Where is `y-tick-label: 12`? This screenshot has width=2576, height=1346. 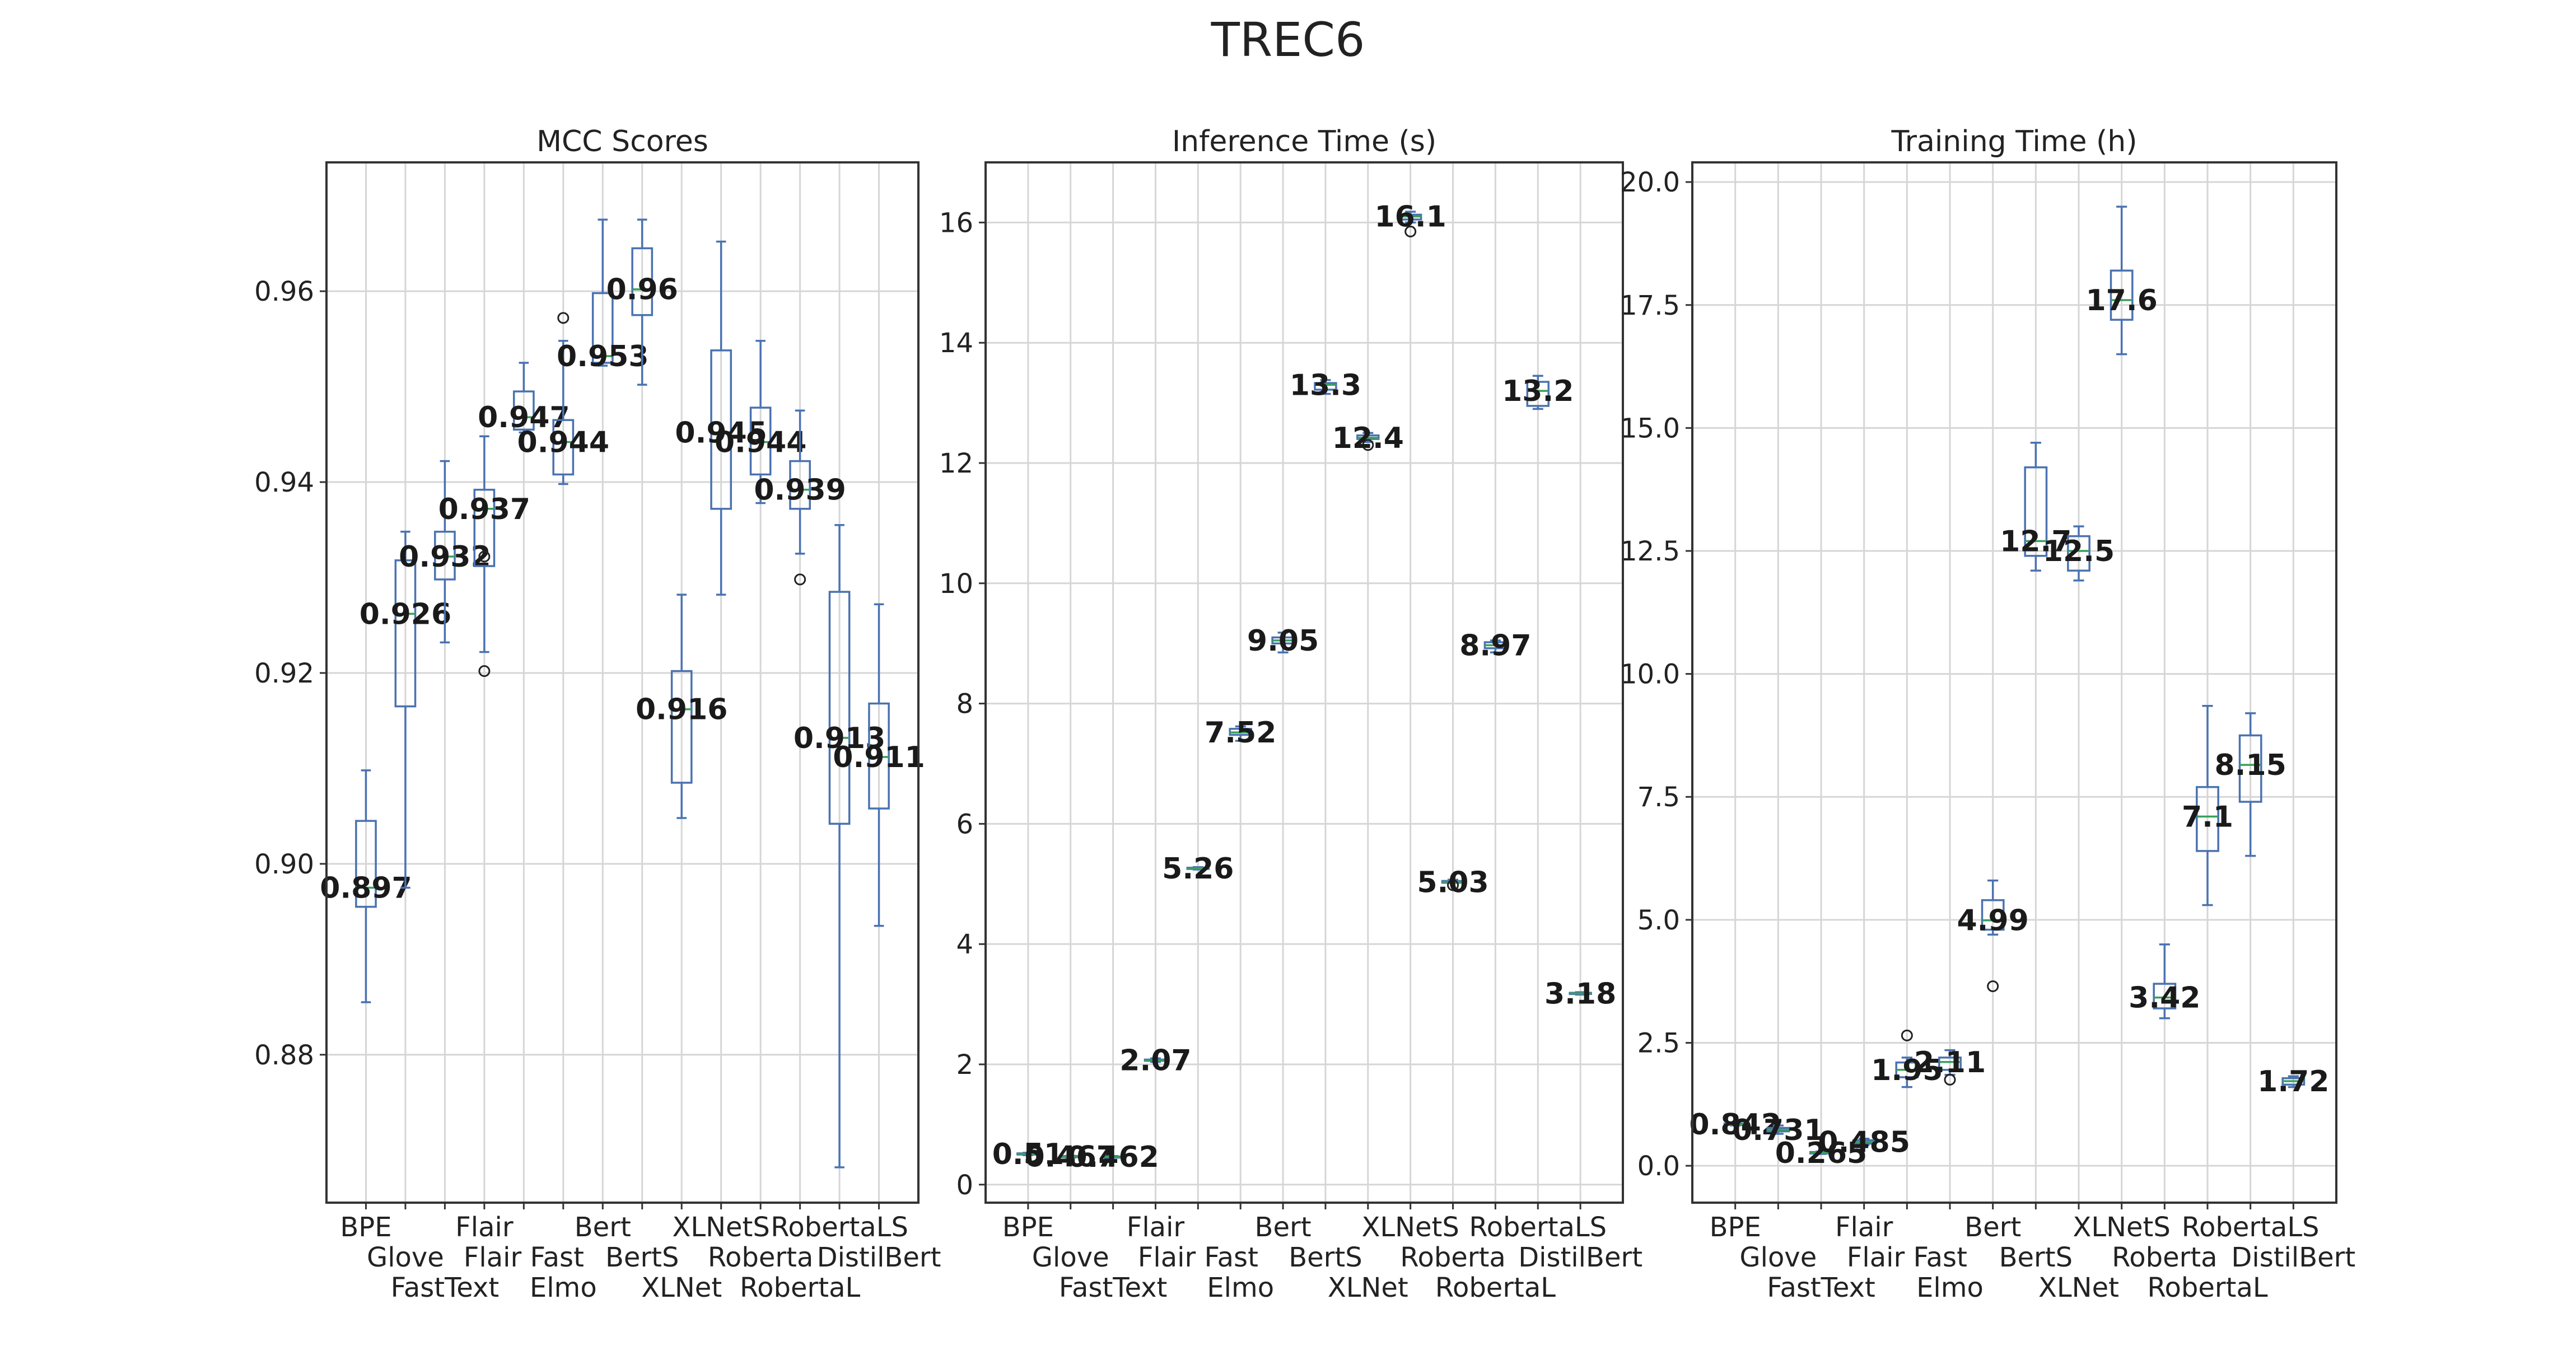
y-tick-label: 12 is located at coordinates (956, 463).